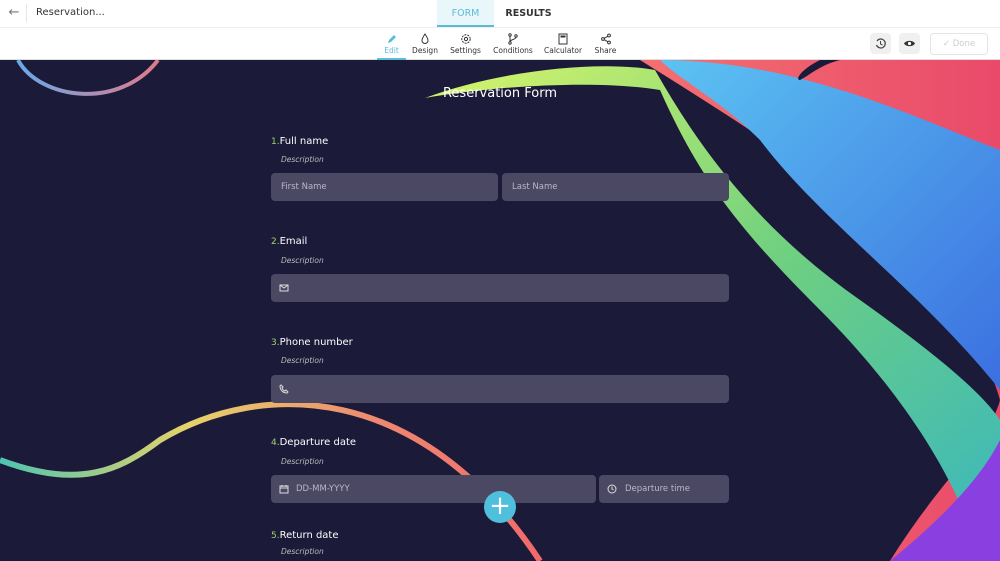  I want to click on phone-icon, so click(284, 389).